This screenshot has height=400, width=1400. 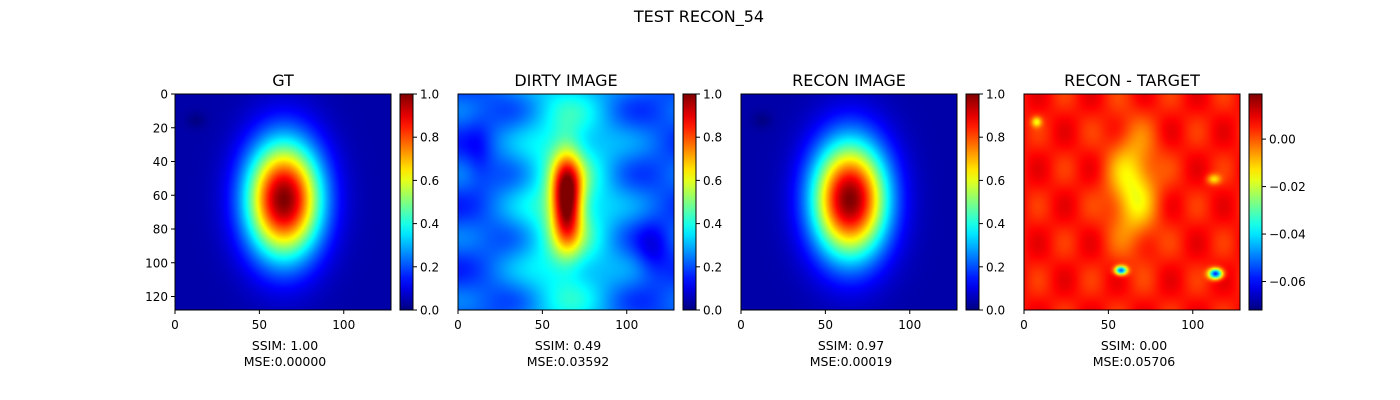 What do you see at coordinates (1282, 140) in the screenshot?
I see `colorbar-tick-label: 0.00` at bounding box center [1282, 140].